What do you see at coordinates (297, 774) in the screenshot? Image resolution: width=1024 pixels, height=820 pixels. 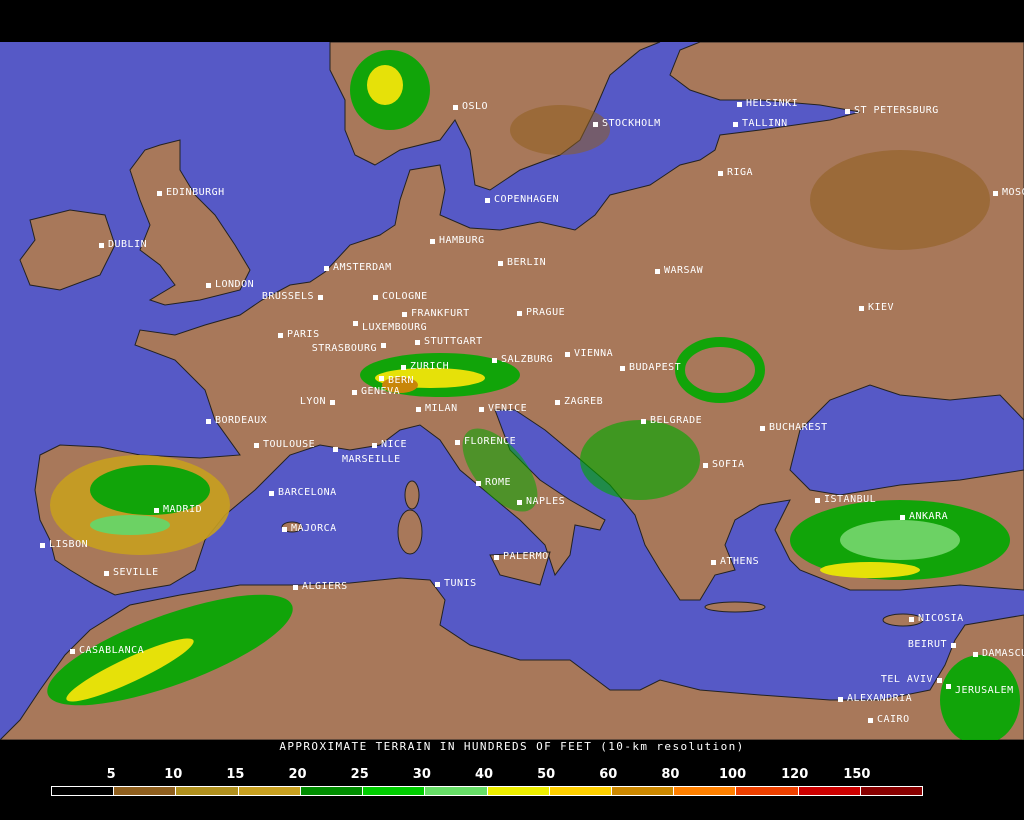 I see `legend-tick-label: 20` at bounding box center [297, 774].